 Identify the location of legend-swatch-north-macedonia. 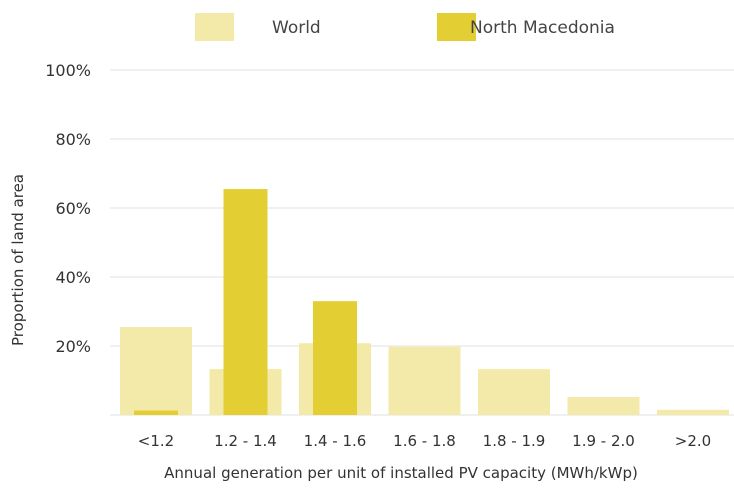
(456, 27).